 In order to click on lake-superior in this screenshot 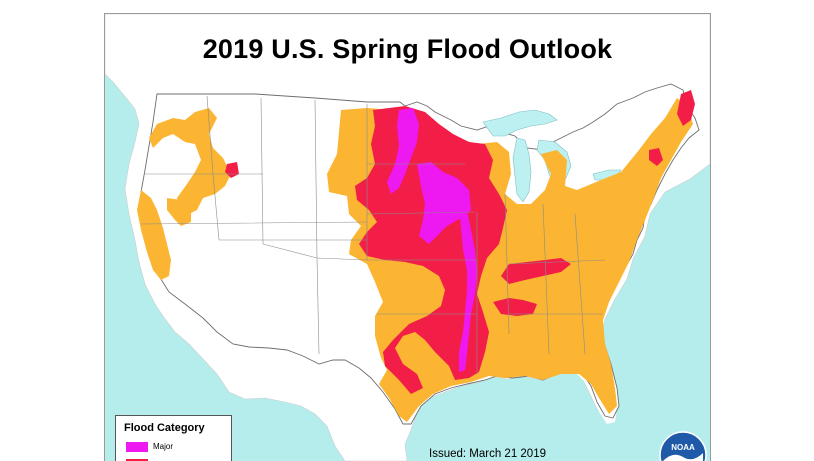, I will do `click(520, 123)`.